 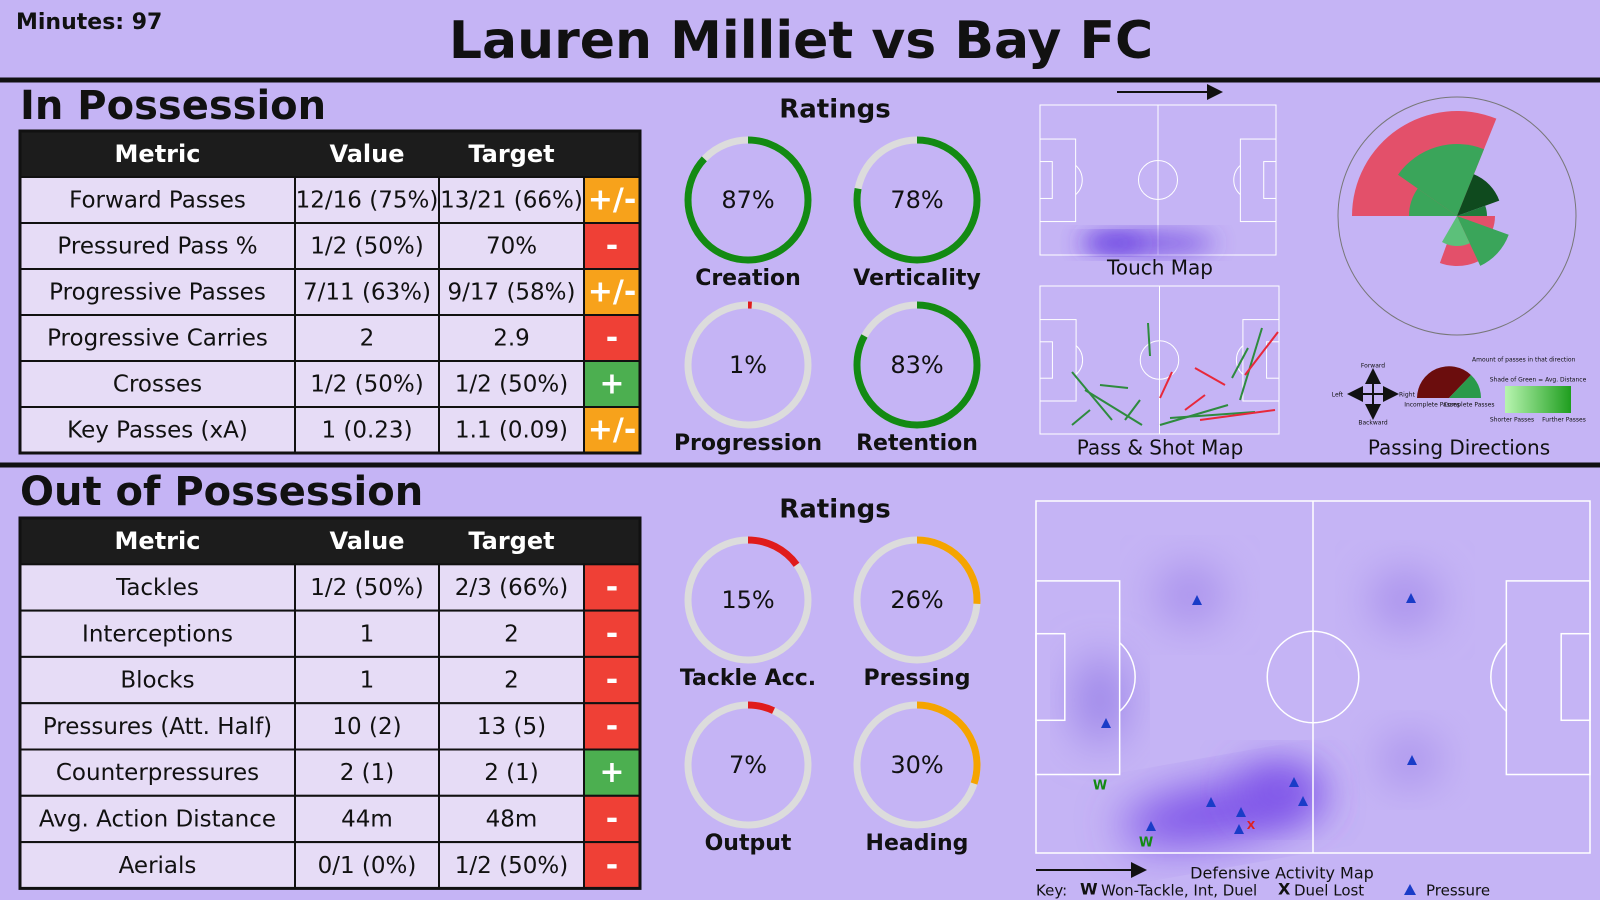 I want to click on cell-text: 9/17 (58%), so click(x=511, y=293).